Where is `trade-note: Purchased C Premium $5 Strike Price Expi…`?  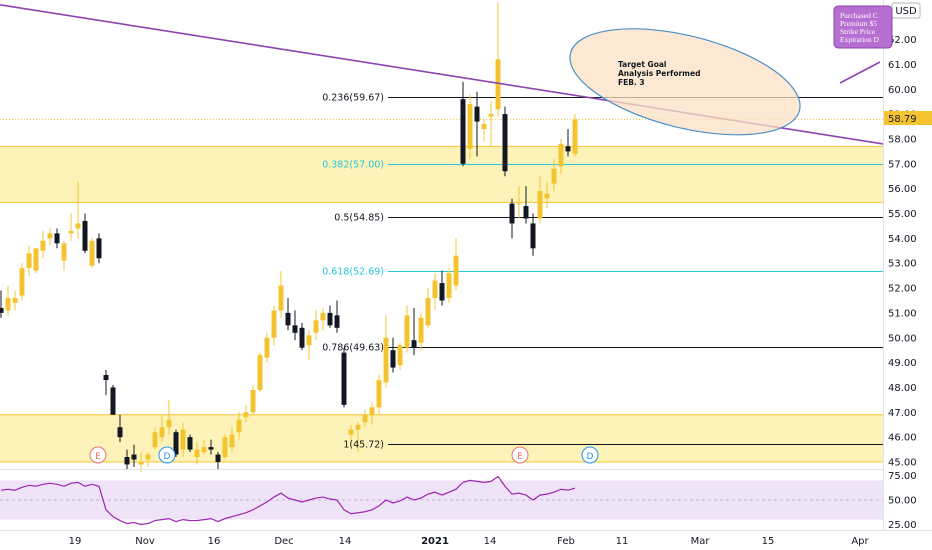 trade-note: Purchased C Premium $5 Strike Price Expi… is located at coordinates (863, 27).